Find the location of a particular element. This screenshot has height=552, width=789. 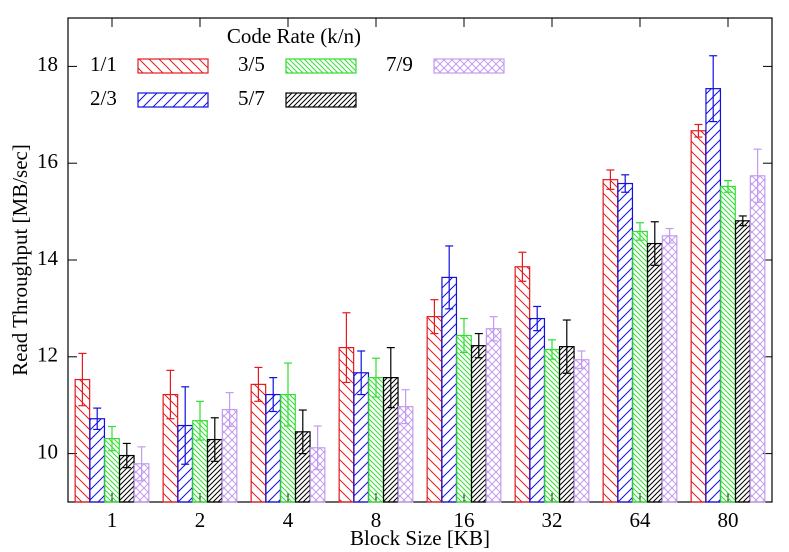

x-tick-label: 8 is located at coordinates (376, 520).